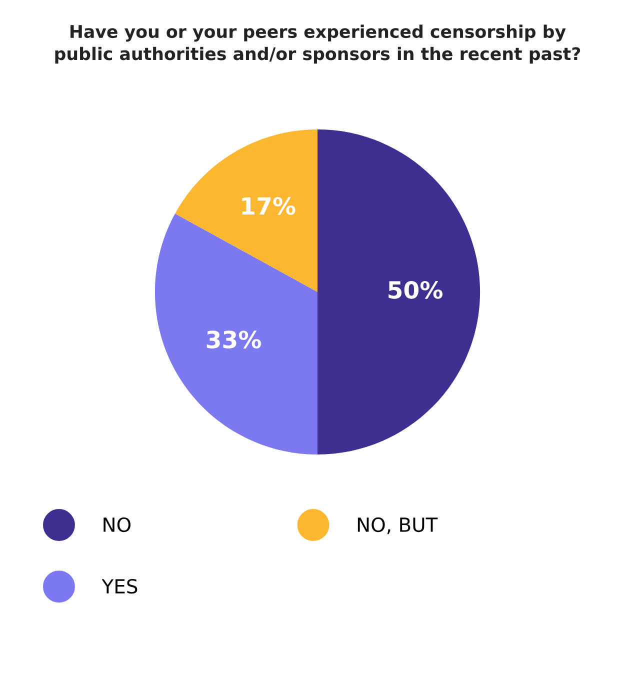  What do you see at coordinates (317, 44) in the screenshot?
I see `chart-title: Have you or your peers experienced censorship by public authorities and/or sponsors in the recent past?` at bounding box center [317, 44].